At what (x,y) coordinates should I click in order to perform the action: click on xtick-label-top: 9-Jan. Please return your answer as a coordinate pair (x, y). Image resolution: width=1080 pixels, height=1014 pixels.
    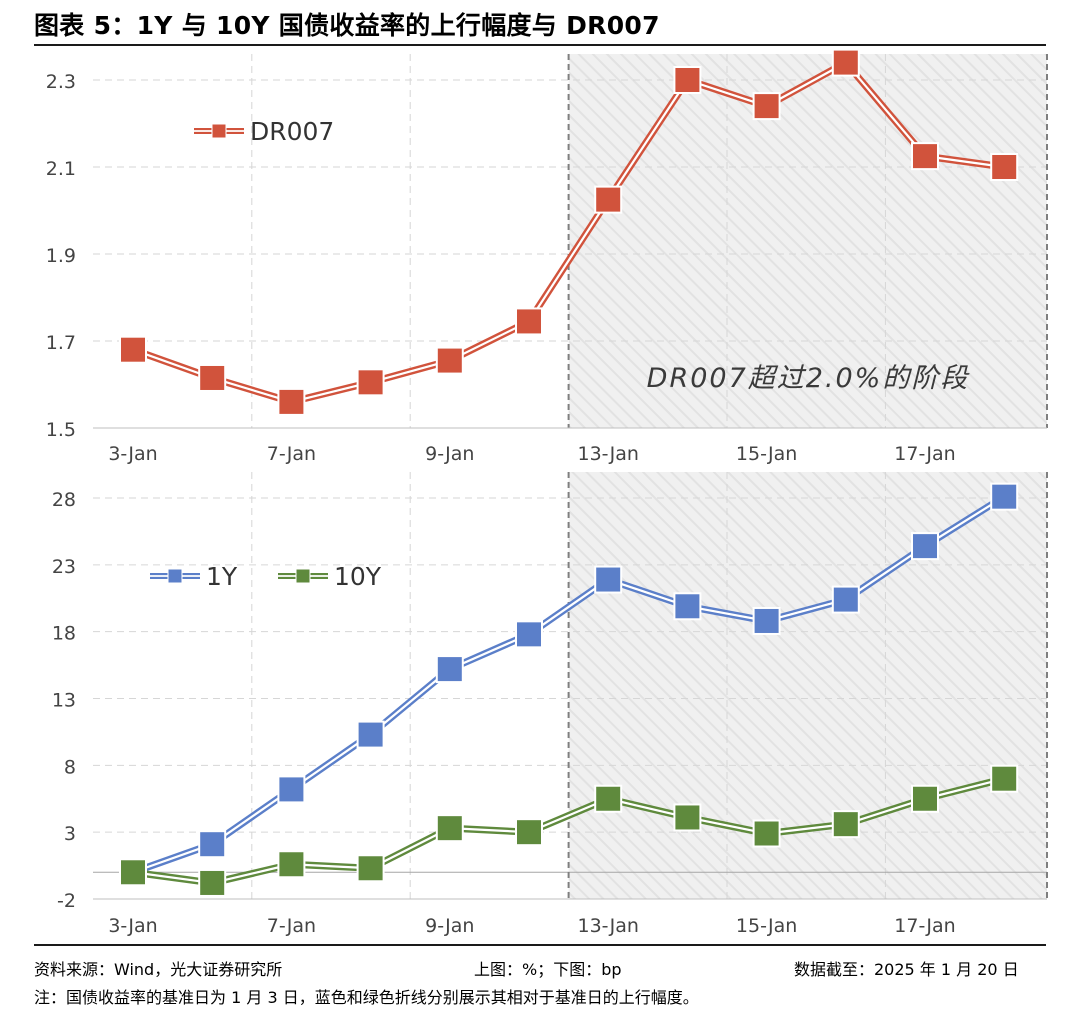
    Looking at the image, I should click on (449, 454).